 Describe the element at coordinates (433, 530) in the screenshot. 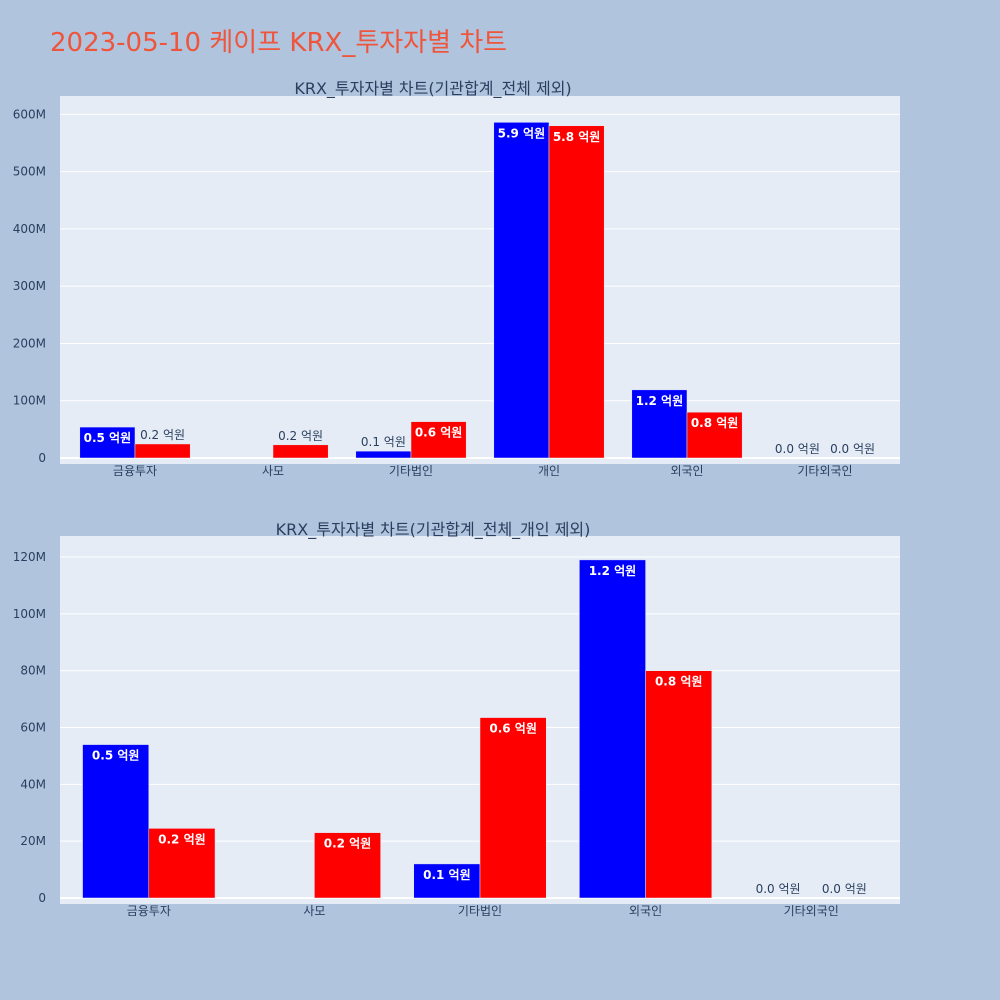

I see `chart-title-2: KRX_투자자별 차트(기관합계_전체_개인 제외)` at that location.